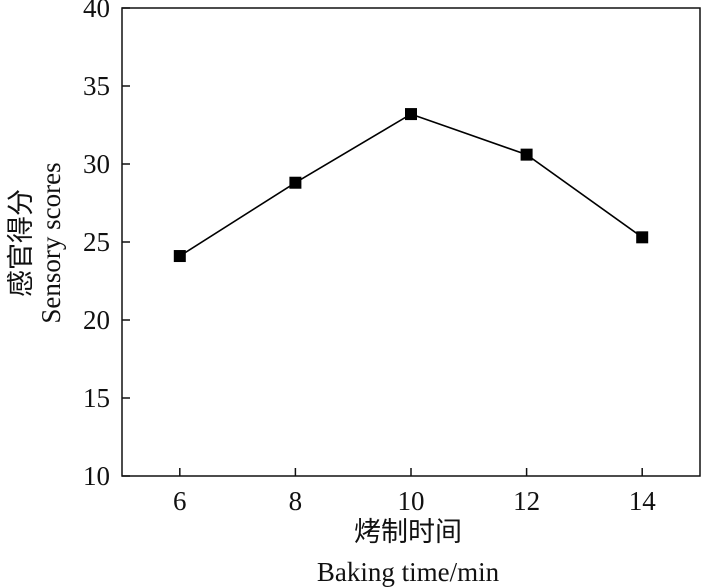  I want to click on y-tick-label: 25, so click(96, 242).